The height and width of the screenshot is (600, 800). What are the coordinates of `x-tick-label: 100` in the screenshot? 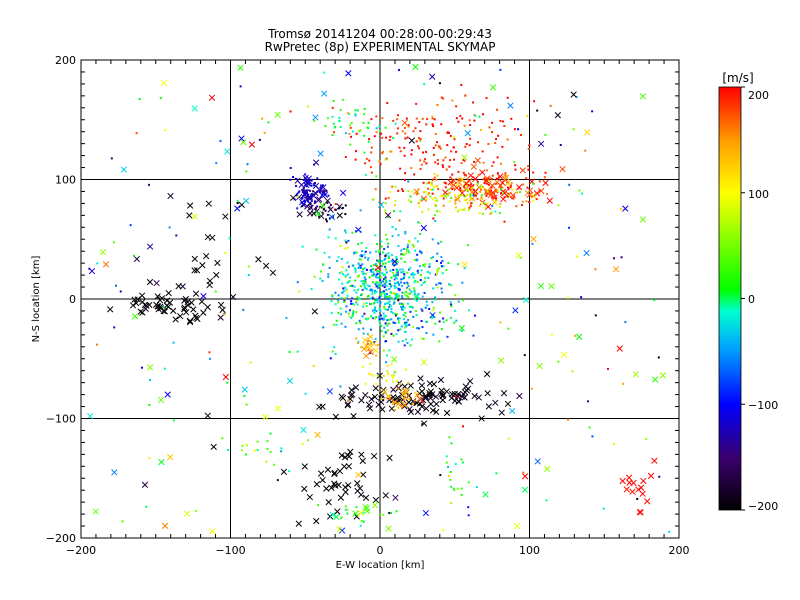 It's located at (529, 550).